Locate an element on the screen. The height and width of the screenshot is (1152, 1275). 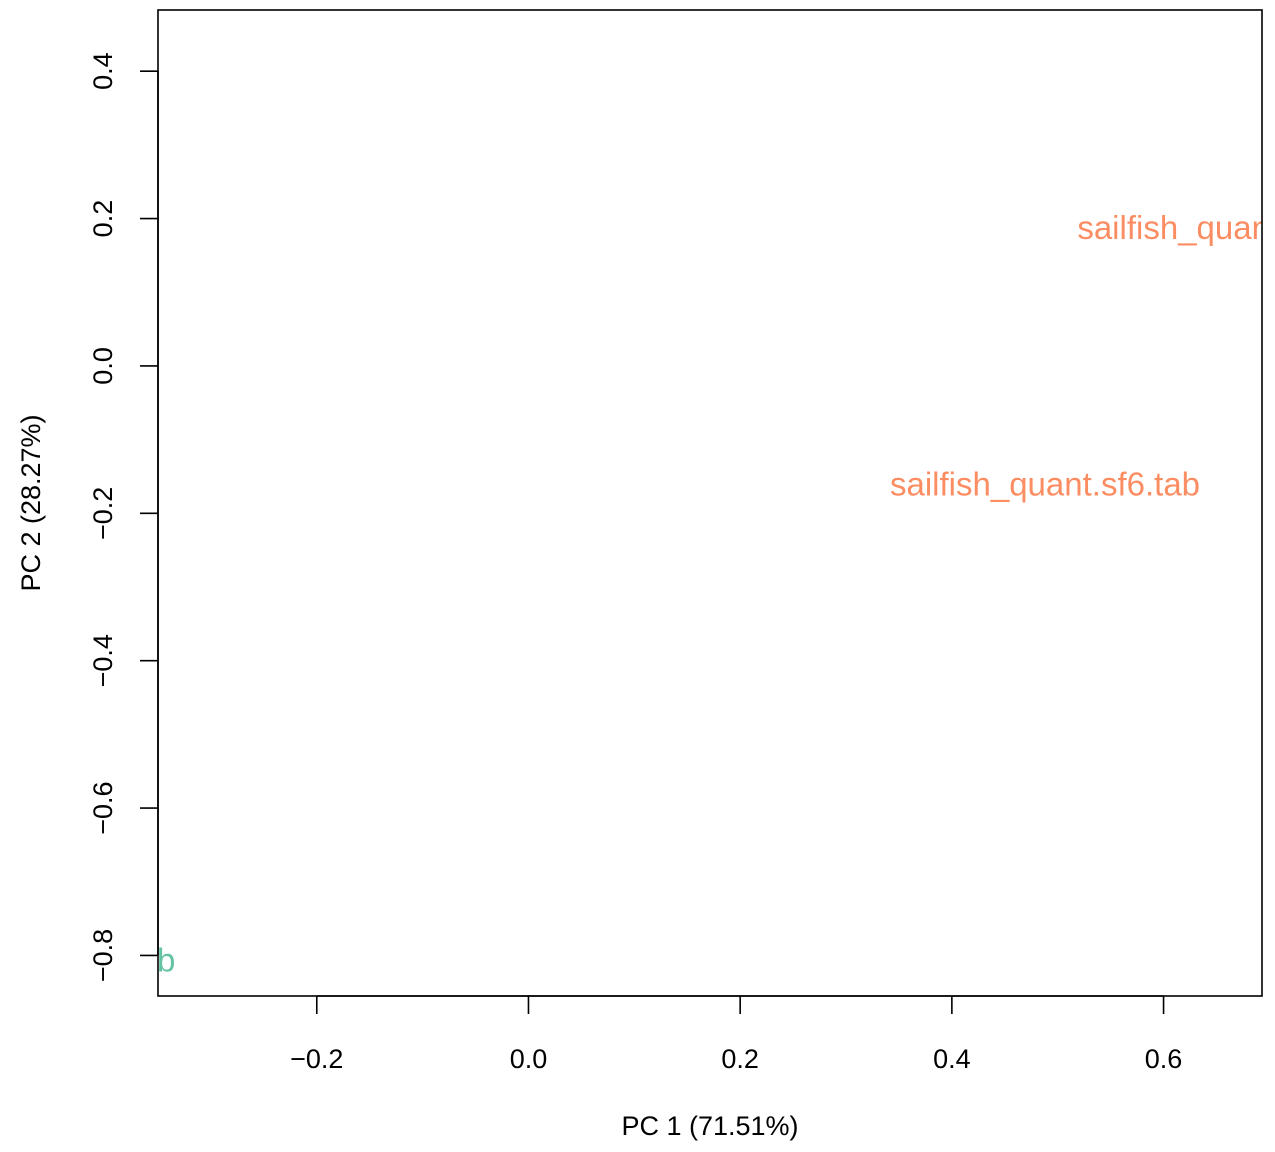
y-tick-label: −0.4 is located at coordinates (103, 660).